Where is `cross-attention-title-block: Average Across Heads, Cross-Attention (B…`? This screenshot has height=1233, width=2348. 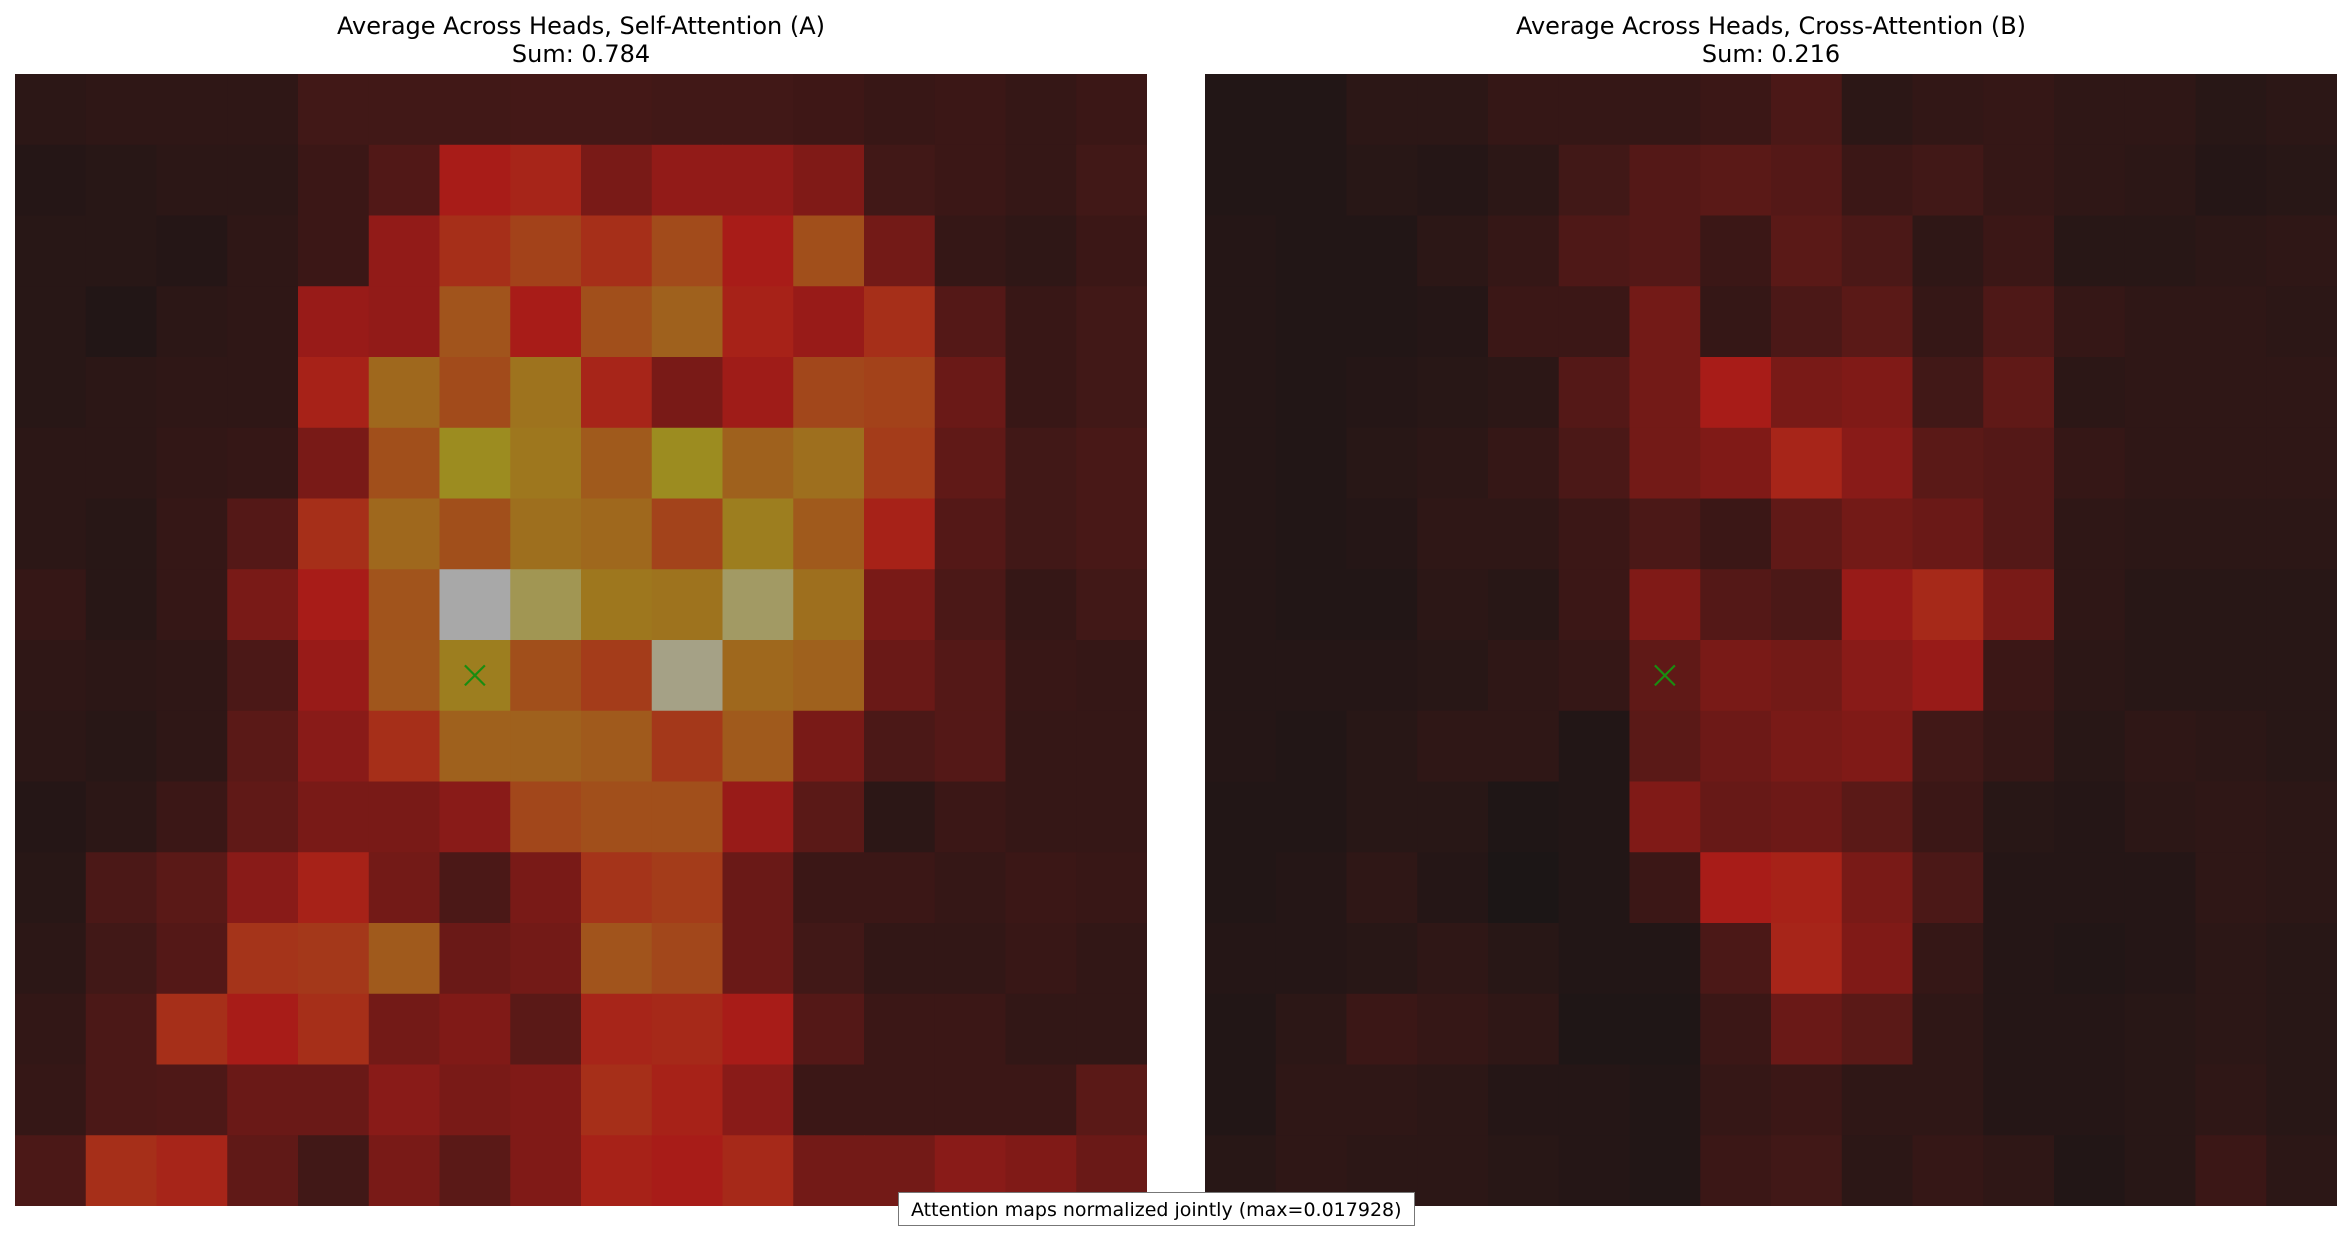 cross-attention-title-block: Average Across Heads, Cross-Attention (B… is located at coordinates (1771, 40).